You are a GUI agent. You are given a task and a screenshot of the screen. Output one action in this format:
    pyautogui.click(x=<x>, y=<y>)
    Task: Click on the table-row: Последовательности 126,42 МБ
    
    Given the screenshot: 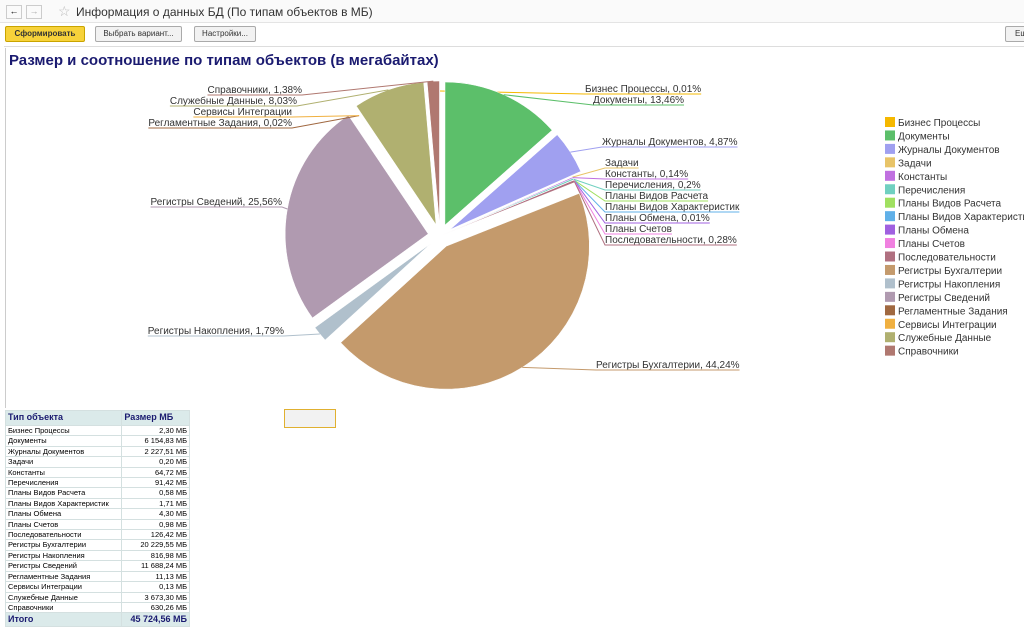 What is the action you would take?
    pyautogui.click(x=97, y=535)
    